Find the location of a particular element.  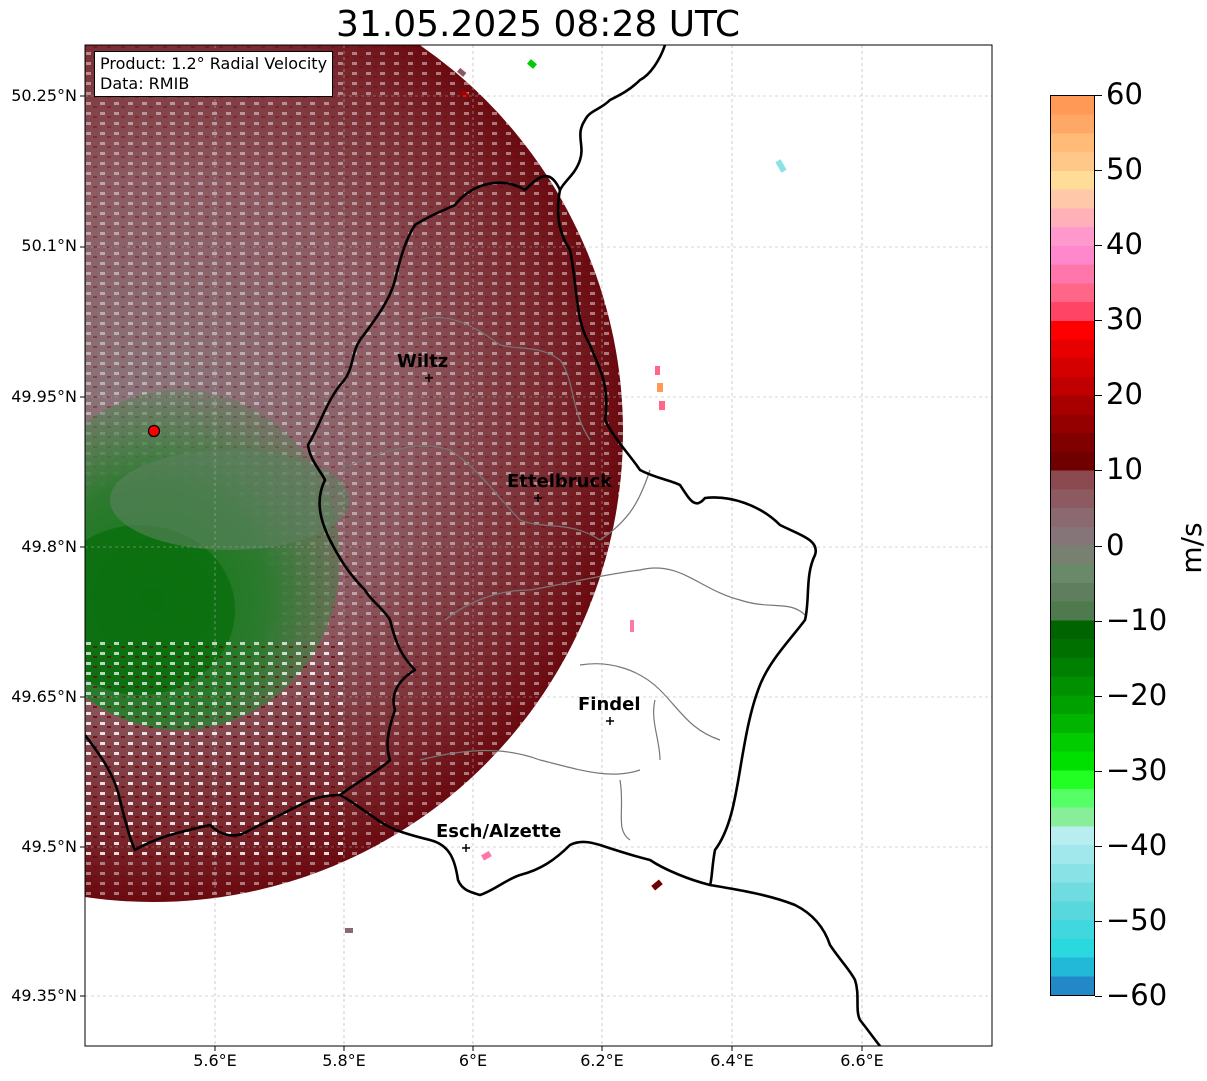

product-info-box: Product: 1.2° Radial Velocity Data: RMIB is located at coordinates (214, 74).